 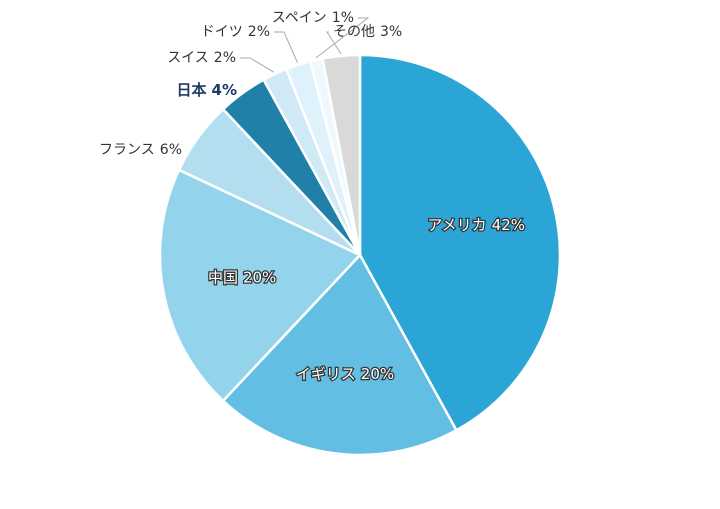 I want to click on slice-label: 中国 20%, so click(x=242, y=277).